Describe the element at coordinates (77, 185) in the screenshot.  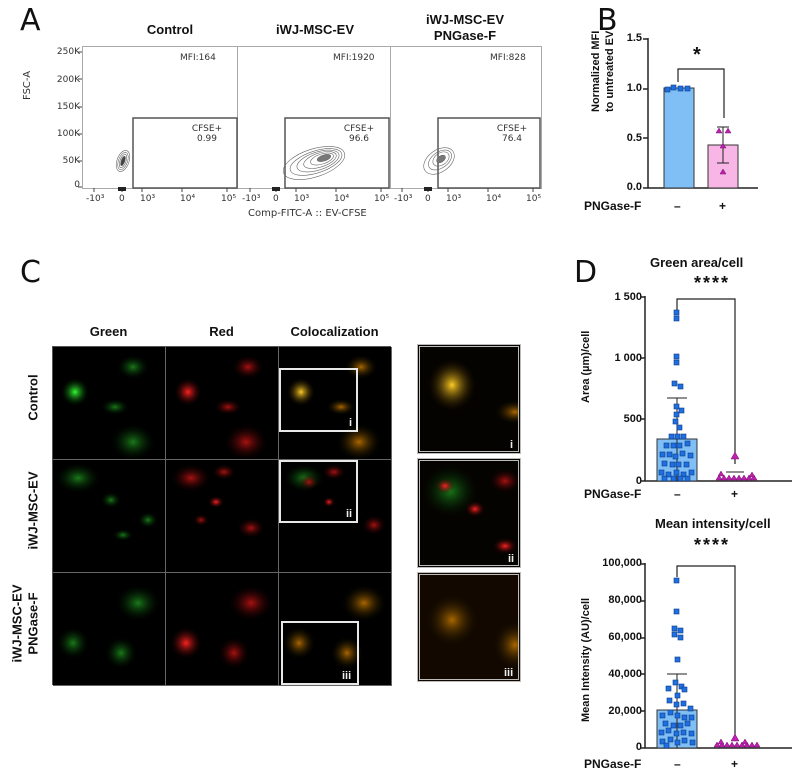
I see `flow-y-tick: 0` at that location.